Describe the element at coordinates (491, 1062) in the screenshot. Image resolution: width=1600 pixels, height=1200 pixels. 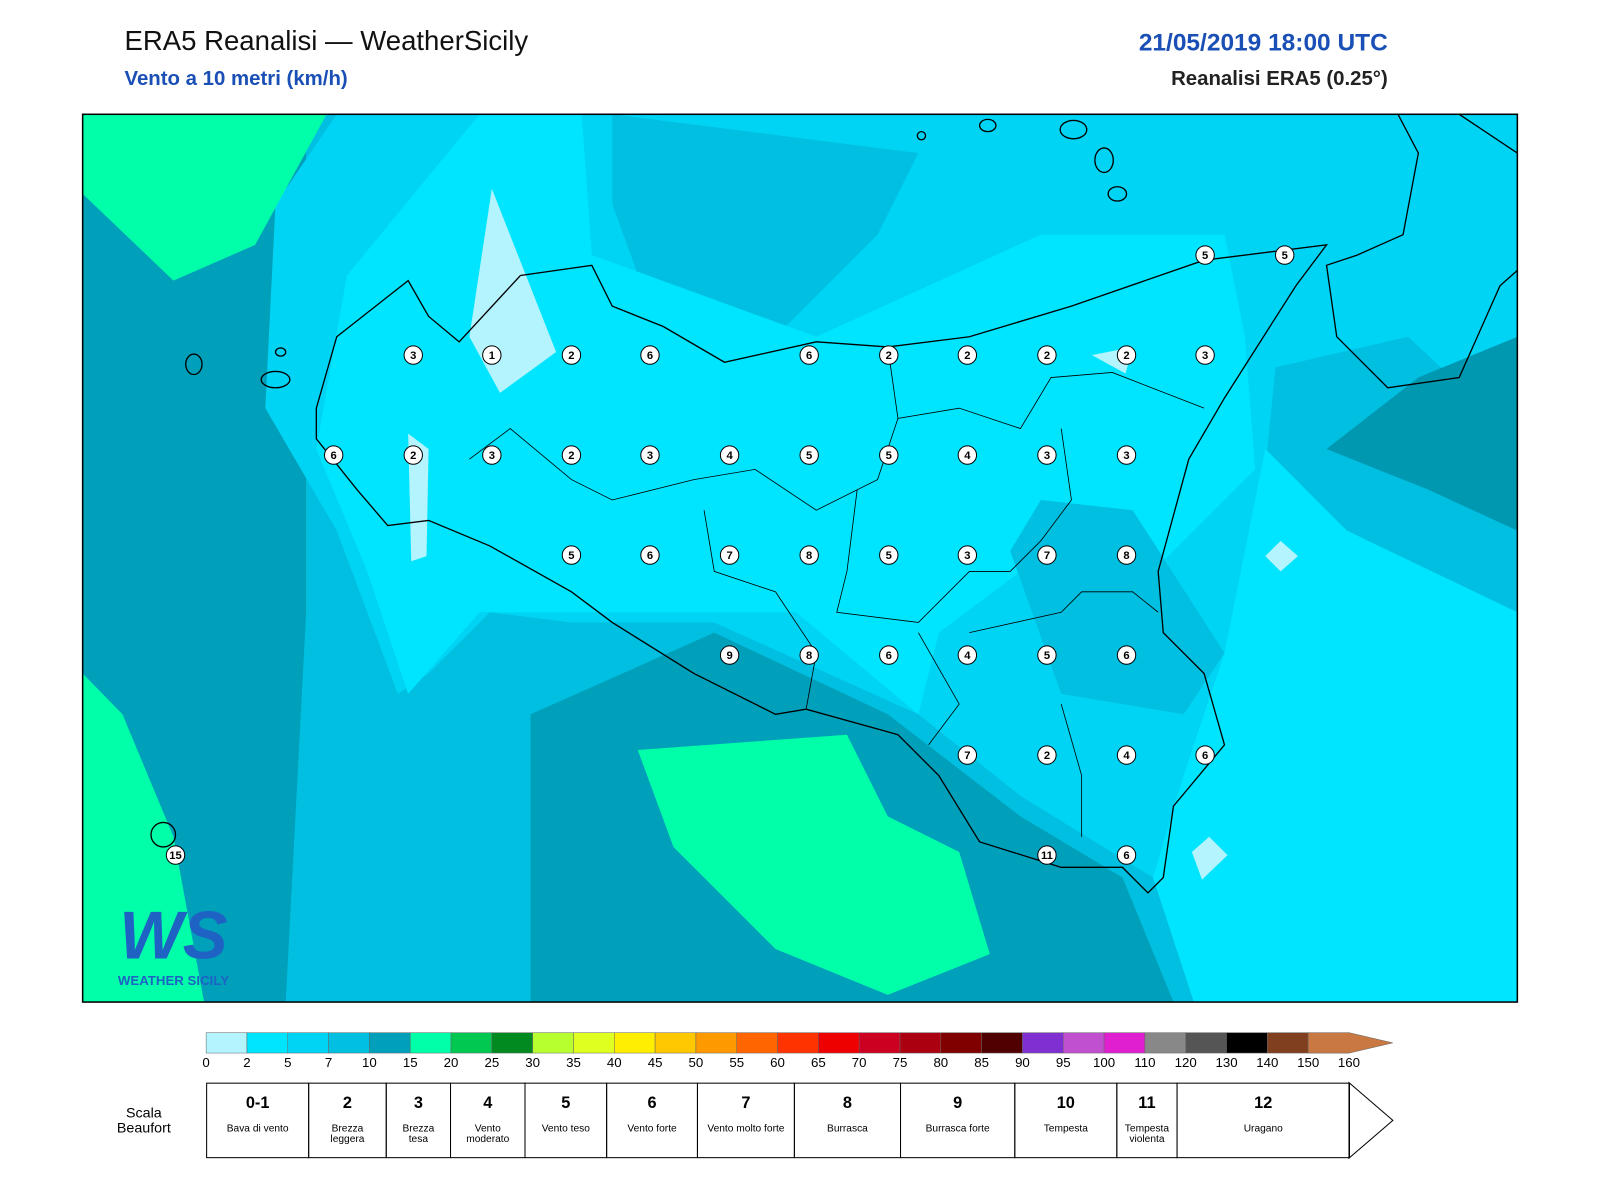
I see `colorbar-tick-label: 25` at that location.